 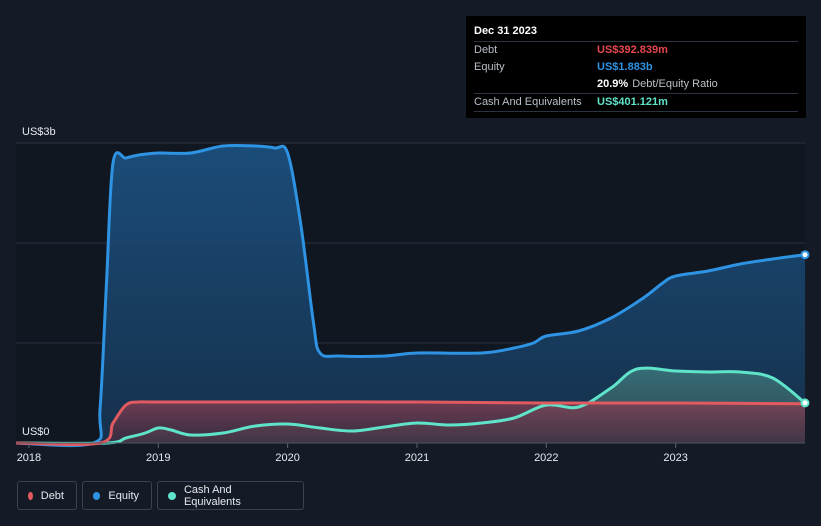 What do you see at coordinates (97, 495) in the screenshot?
I see `equity-dot-icon` at bounding box center [97, 495].